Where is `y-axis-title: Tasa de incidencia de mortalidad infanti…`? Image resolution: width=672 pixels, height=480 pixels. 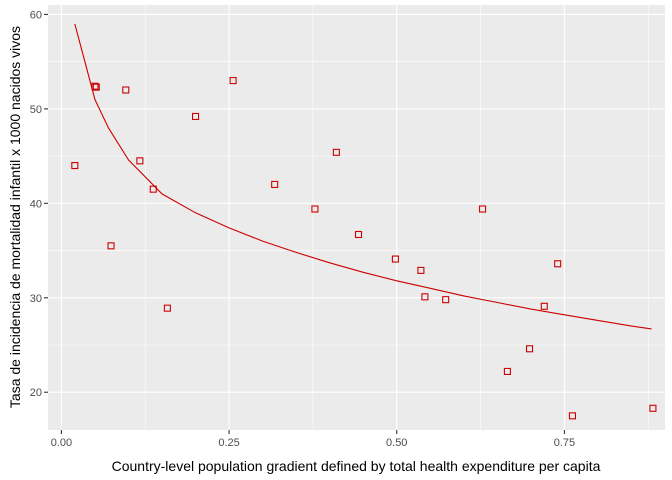 y-axis-title: Tasa de incidencia de mortalidad infanti… is located at coordinates (15, 217).